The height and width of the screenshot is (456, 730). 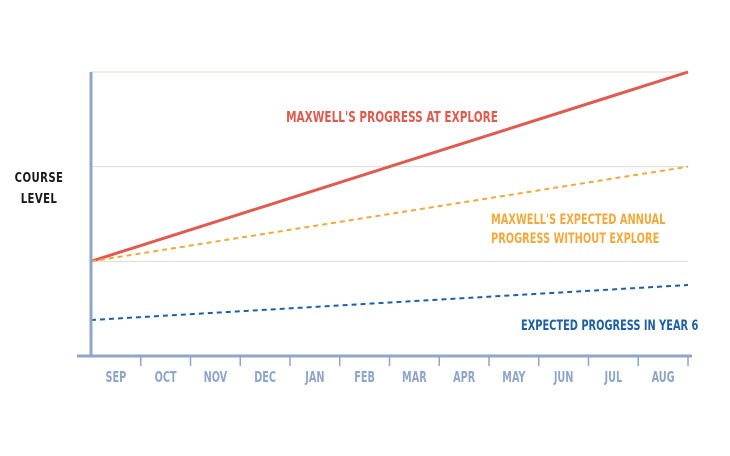 What do you see at coordinates (613, 377) in the screenshot?
I see `x-tick-label-jul: JUL` at bounding box center [613, 377].